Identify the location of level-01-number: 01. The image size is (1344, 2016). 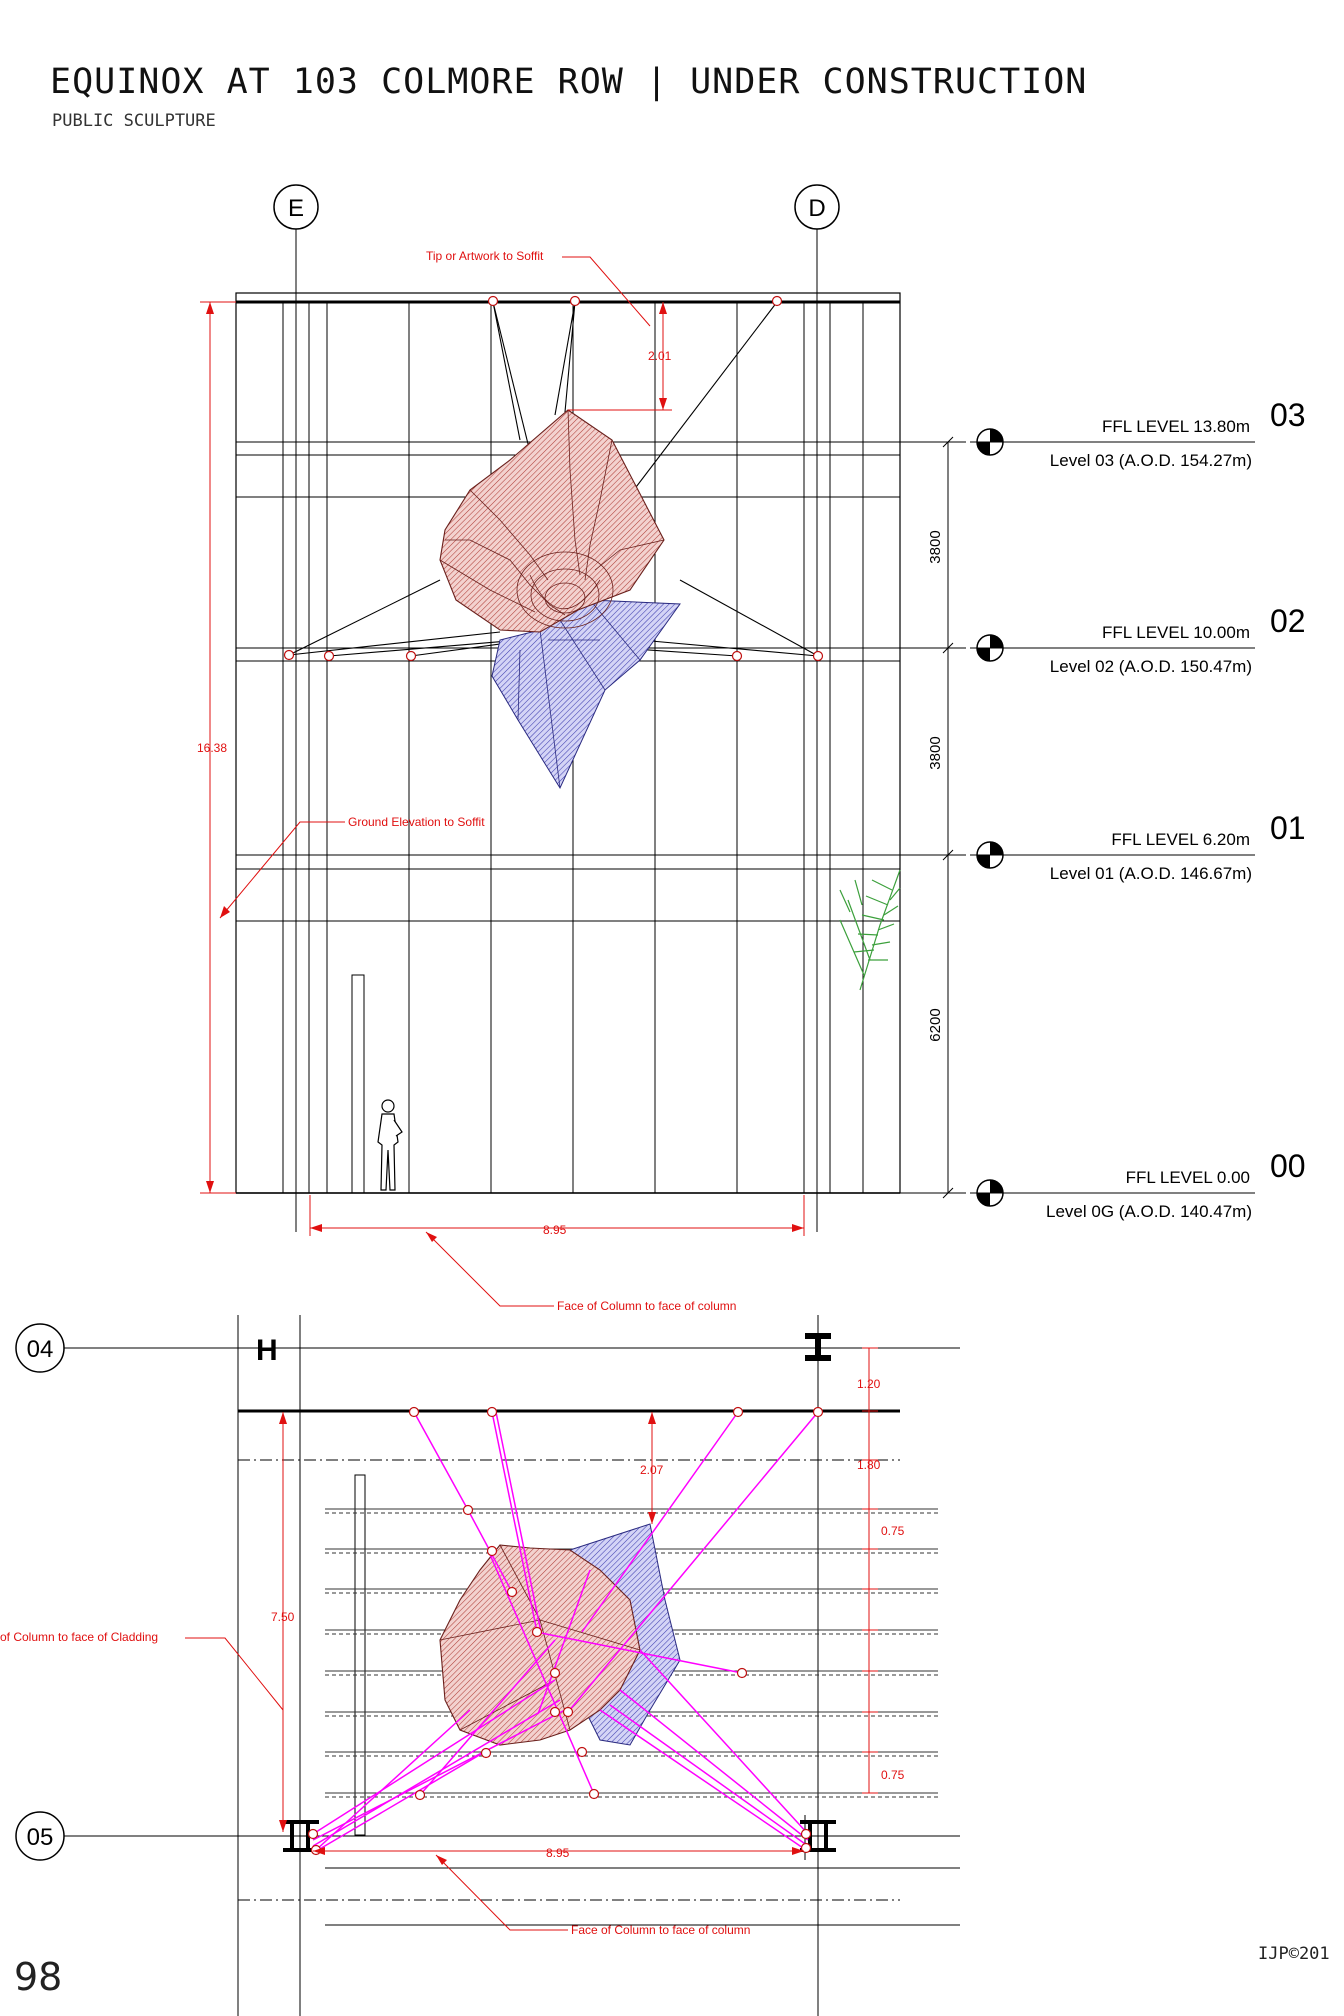
(1288, 828).